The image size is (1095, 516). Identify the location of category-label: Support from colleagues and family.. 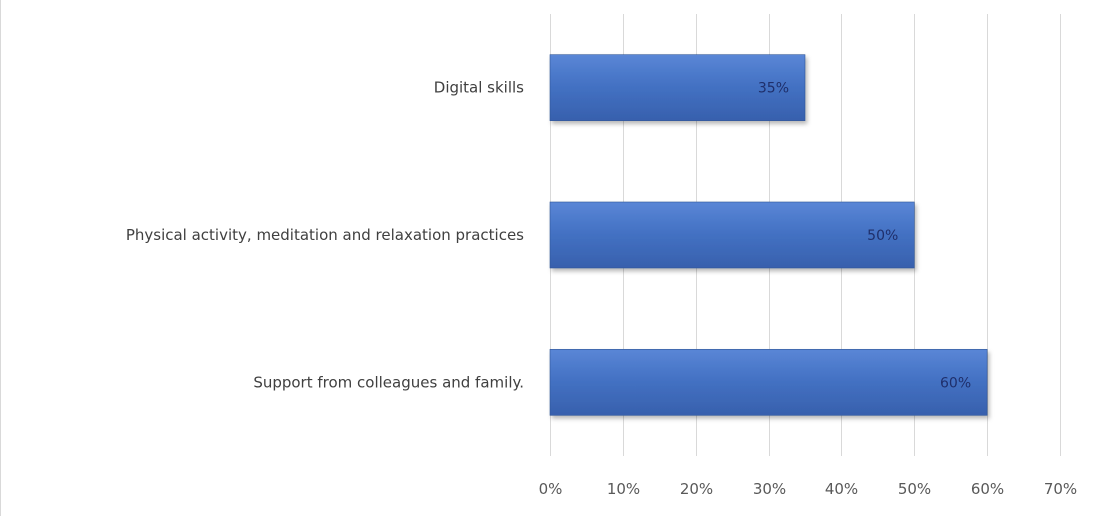
(388, 382).